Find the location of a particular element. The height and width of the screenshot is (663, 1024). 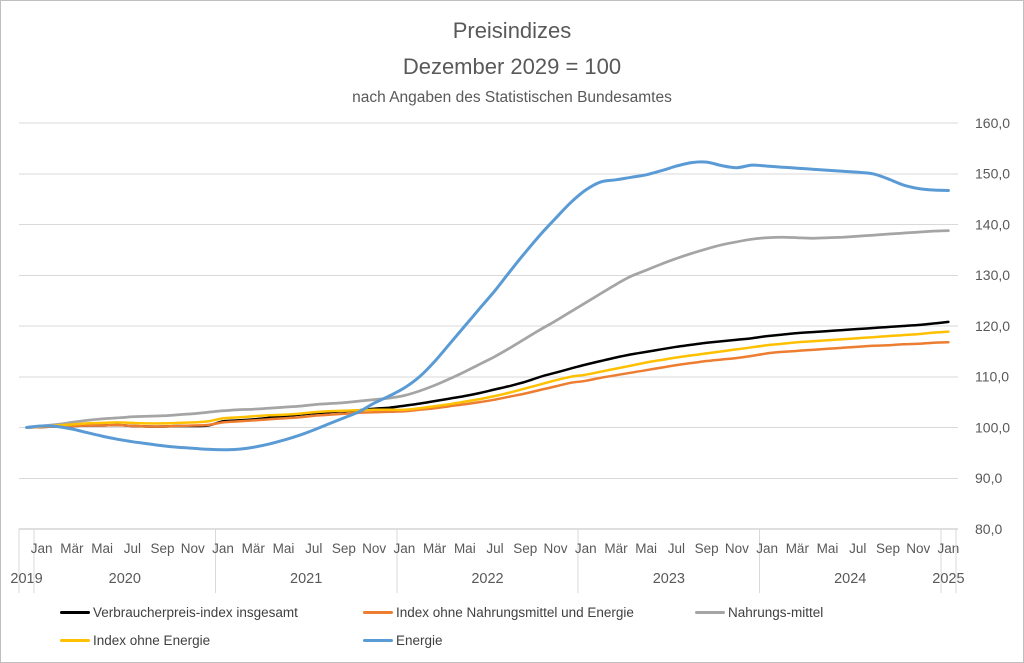

series-line-index-ohne-energie is located at coordinates (487, 379).